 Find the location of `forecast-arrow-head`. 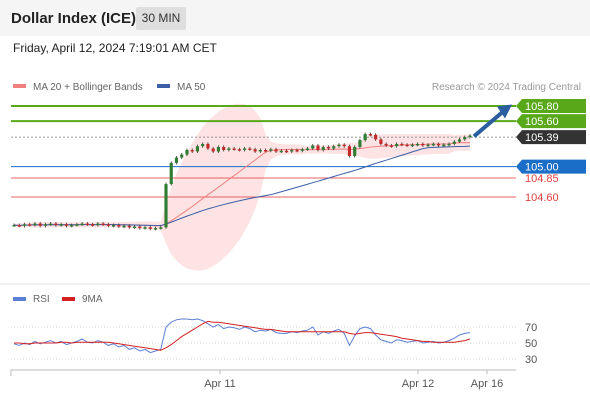

forecast-arrow-head is located at coordinates (504, 111).